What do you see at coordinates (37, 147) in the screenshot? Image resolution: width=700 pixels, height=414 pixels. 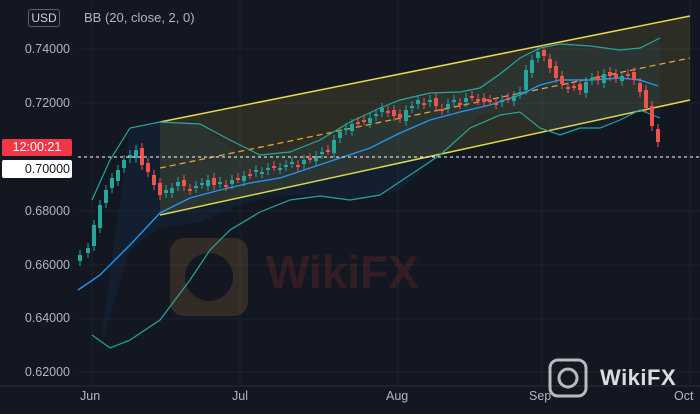 I see `bar-countdown-tag: 12:00:21` at bounding box center [37, 147].